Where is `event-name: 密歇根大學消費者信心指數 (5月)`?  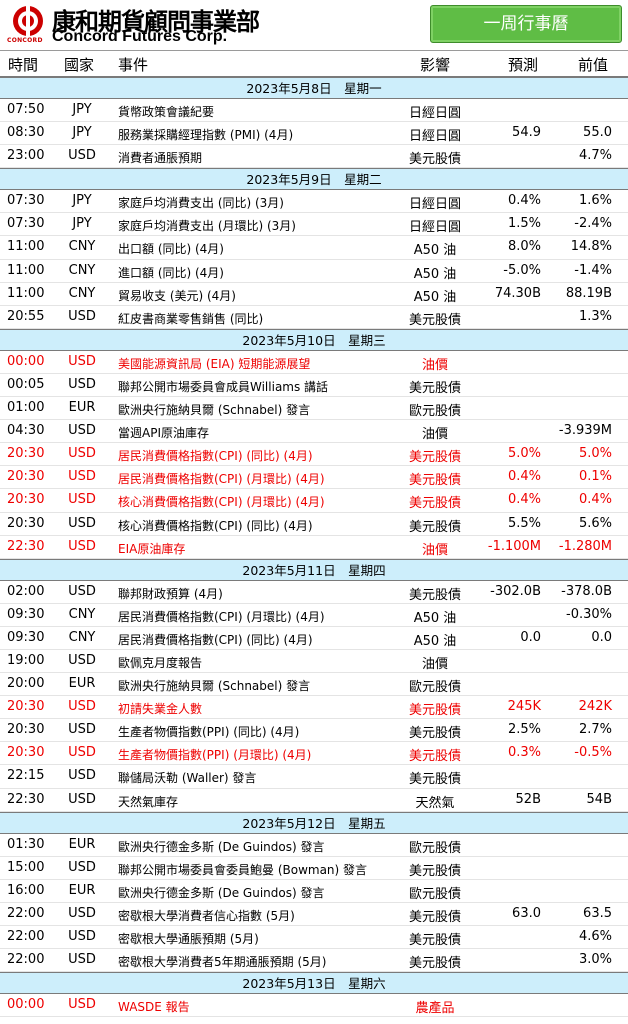
event-name: 密歇根大學消費者信心指數 (5月) is located at coordinates (206, 915).